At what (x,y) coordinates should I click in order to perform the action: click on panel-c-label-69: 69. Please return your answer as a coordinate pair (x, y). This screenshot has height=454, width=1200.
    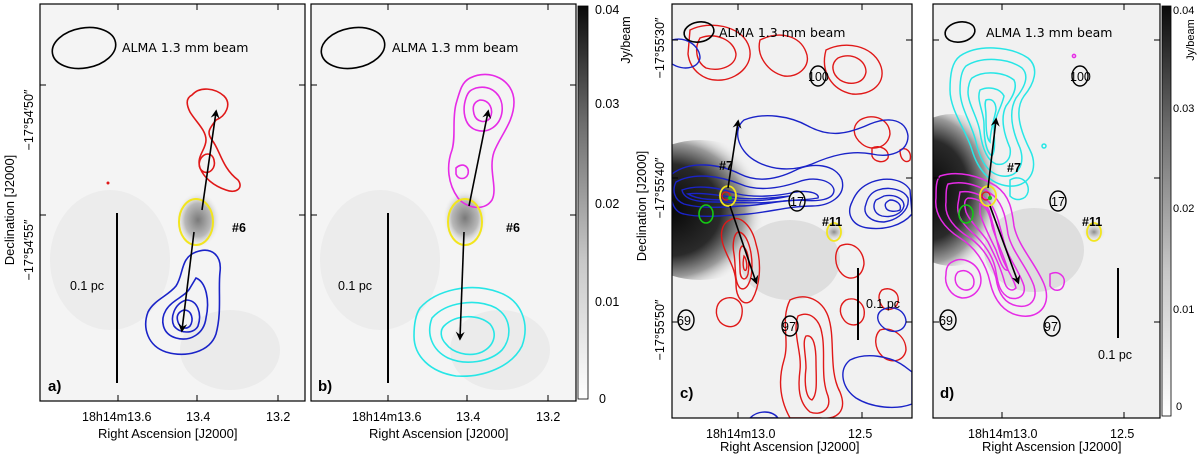
    Looking at the image, I should click on (684, 321).